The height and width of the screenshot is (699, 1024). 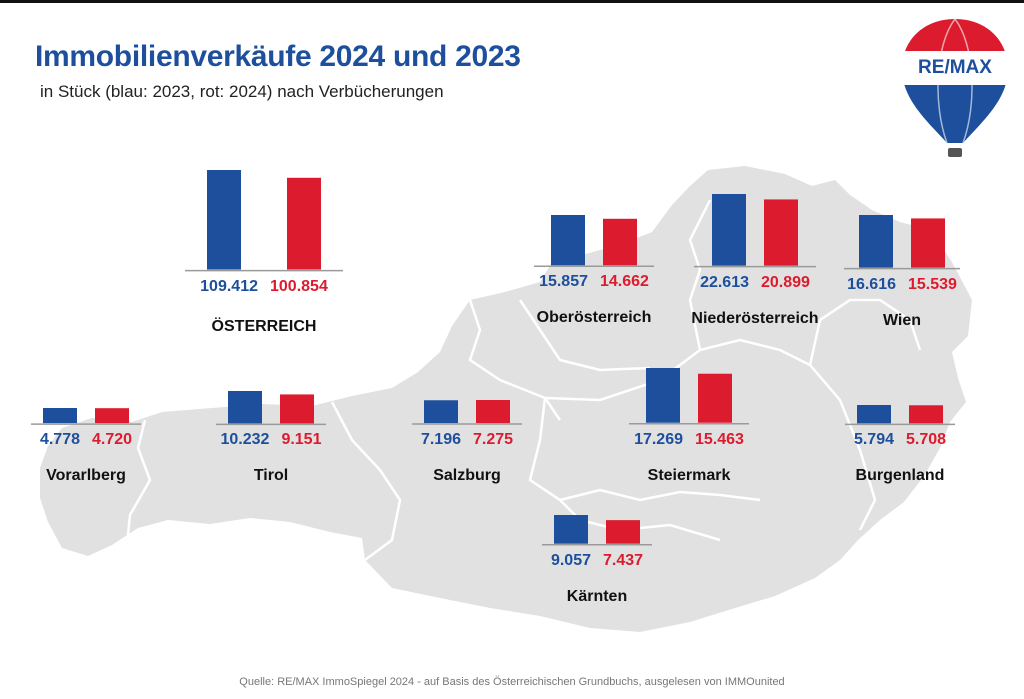 What do you see at coordinates (755, 283) in the screenshot?
I see `value-labels: 22.613 20.899` at bounding box center [755, 283].